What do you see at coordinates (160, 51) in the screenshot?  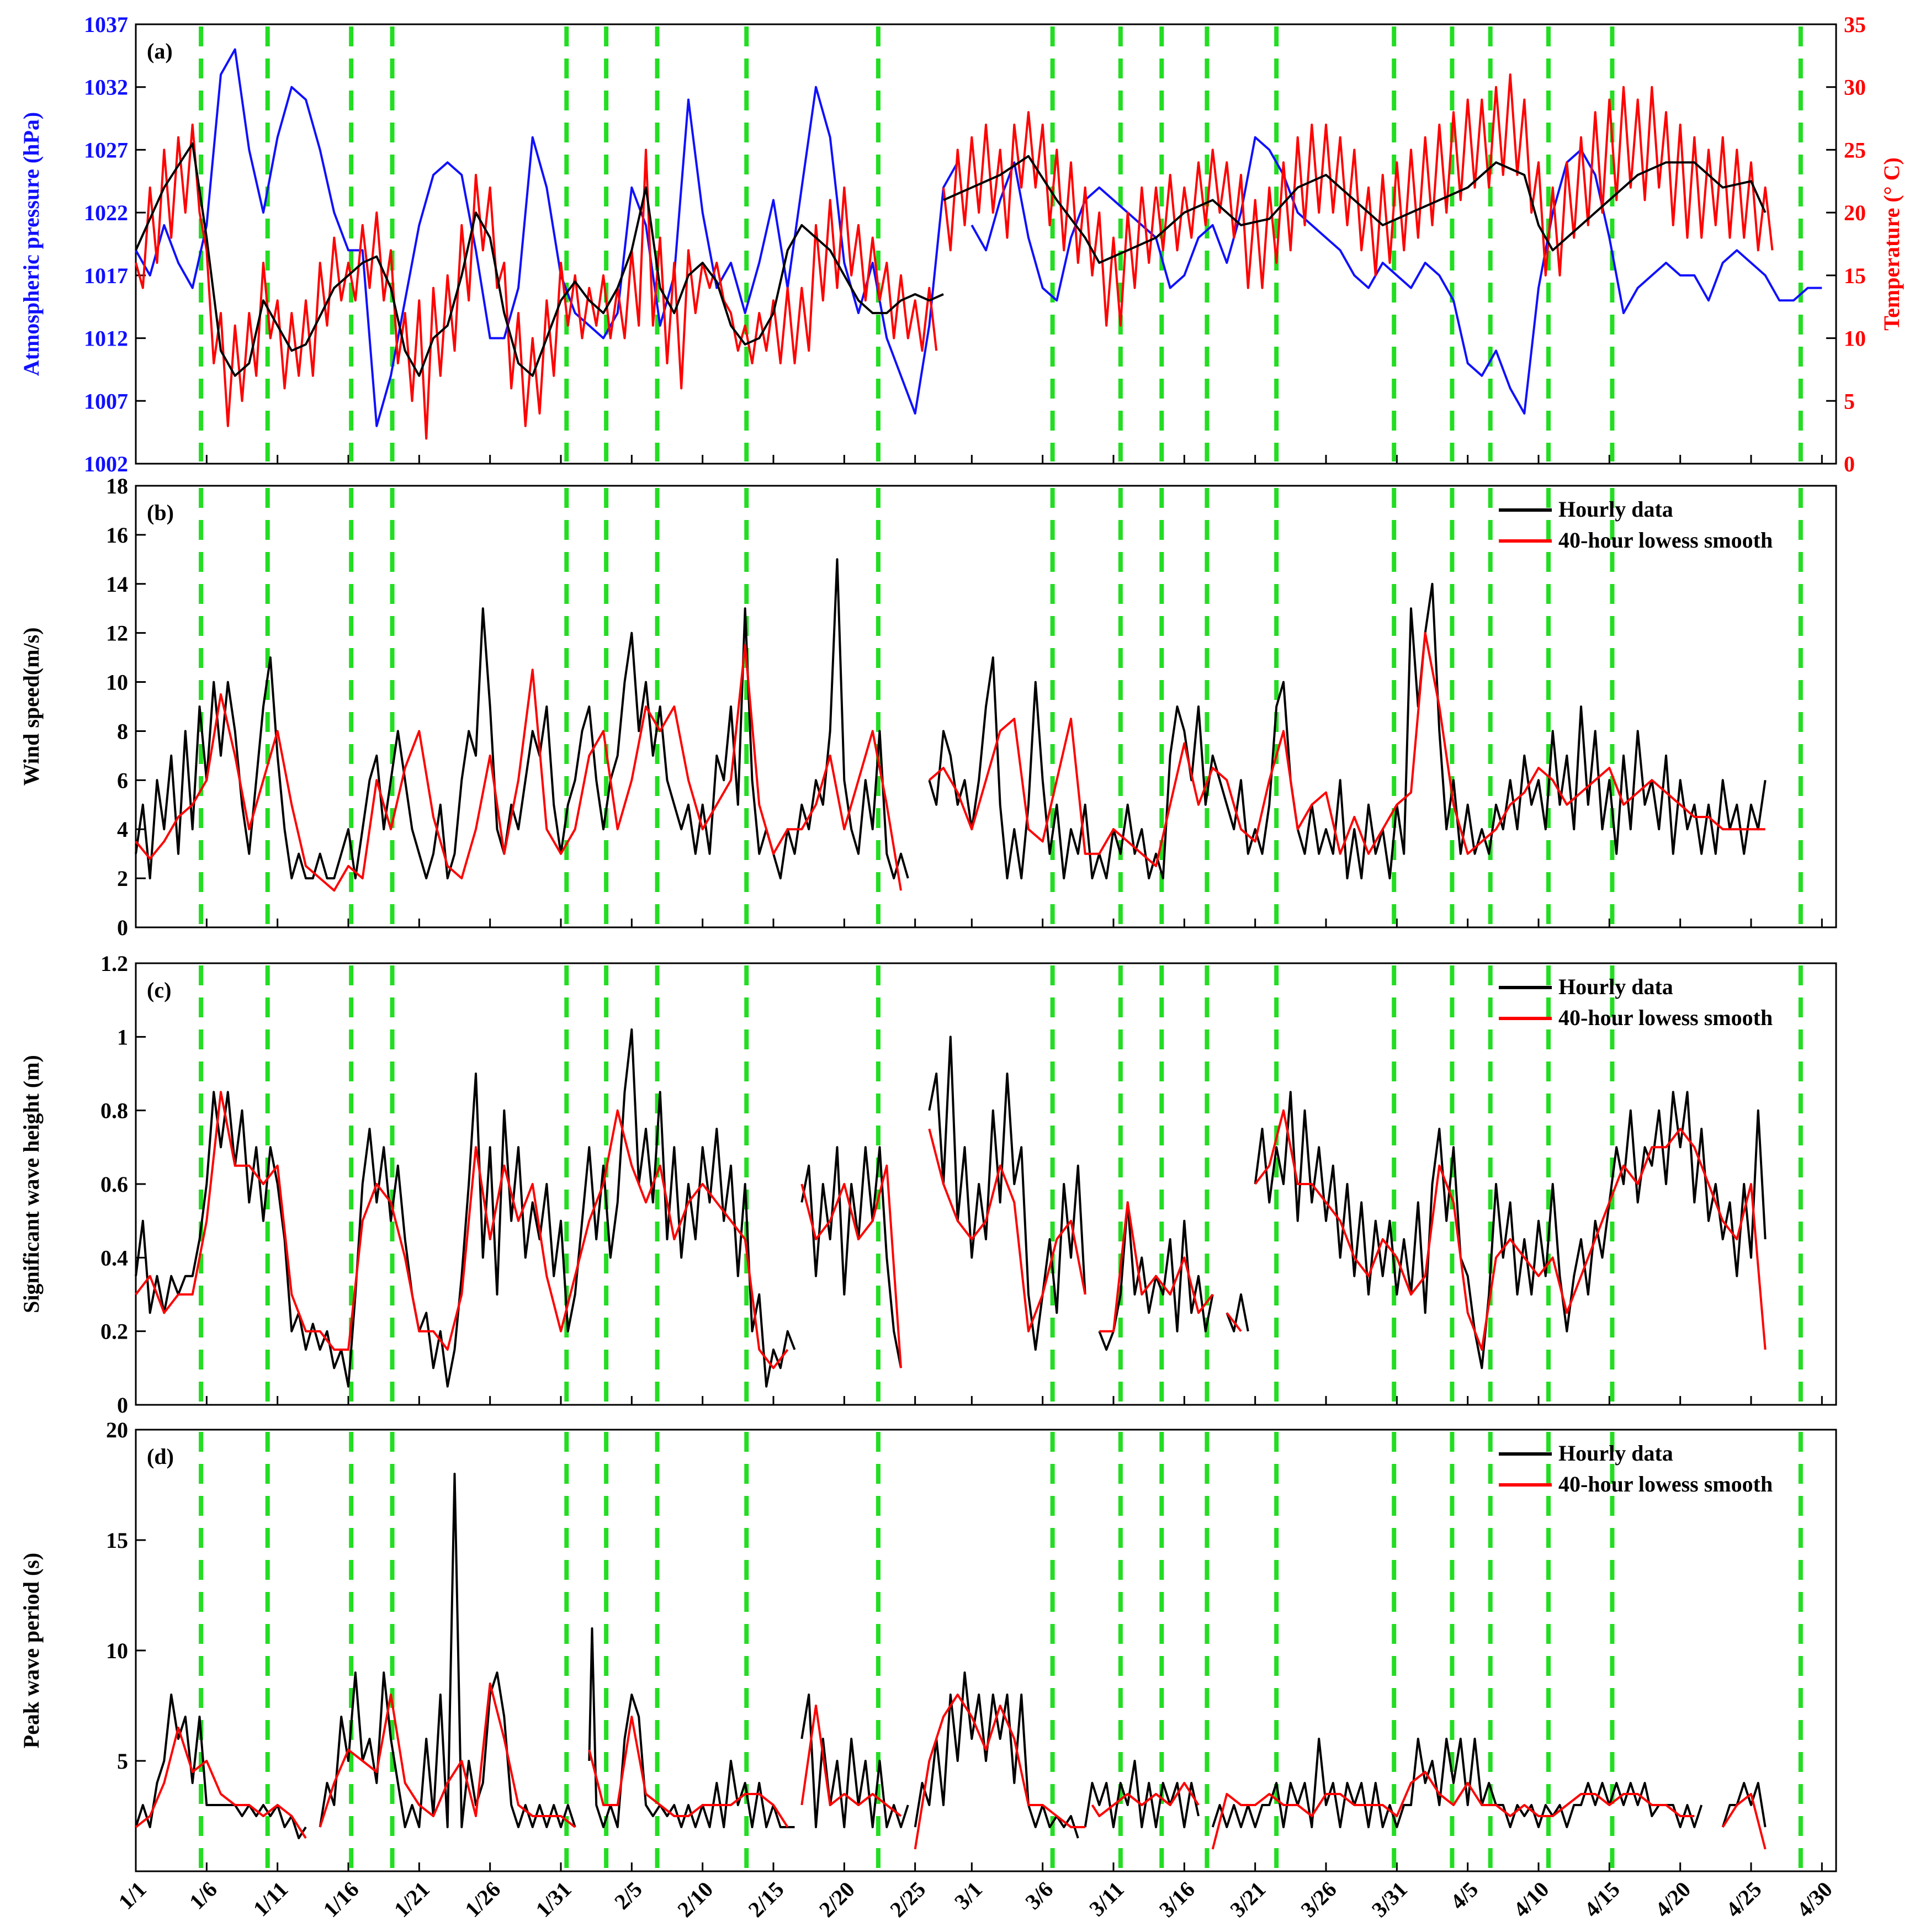 I see `panel-label: (a)` at bounding box center [160, 51].